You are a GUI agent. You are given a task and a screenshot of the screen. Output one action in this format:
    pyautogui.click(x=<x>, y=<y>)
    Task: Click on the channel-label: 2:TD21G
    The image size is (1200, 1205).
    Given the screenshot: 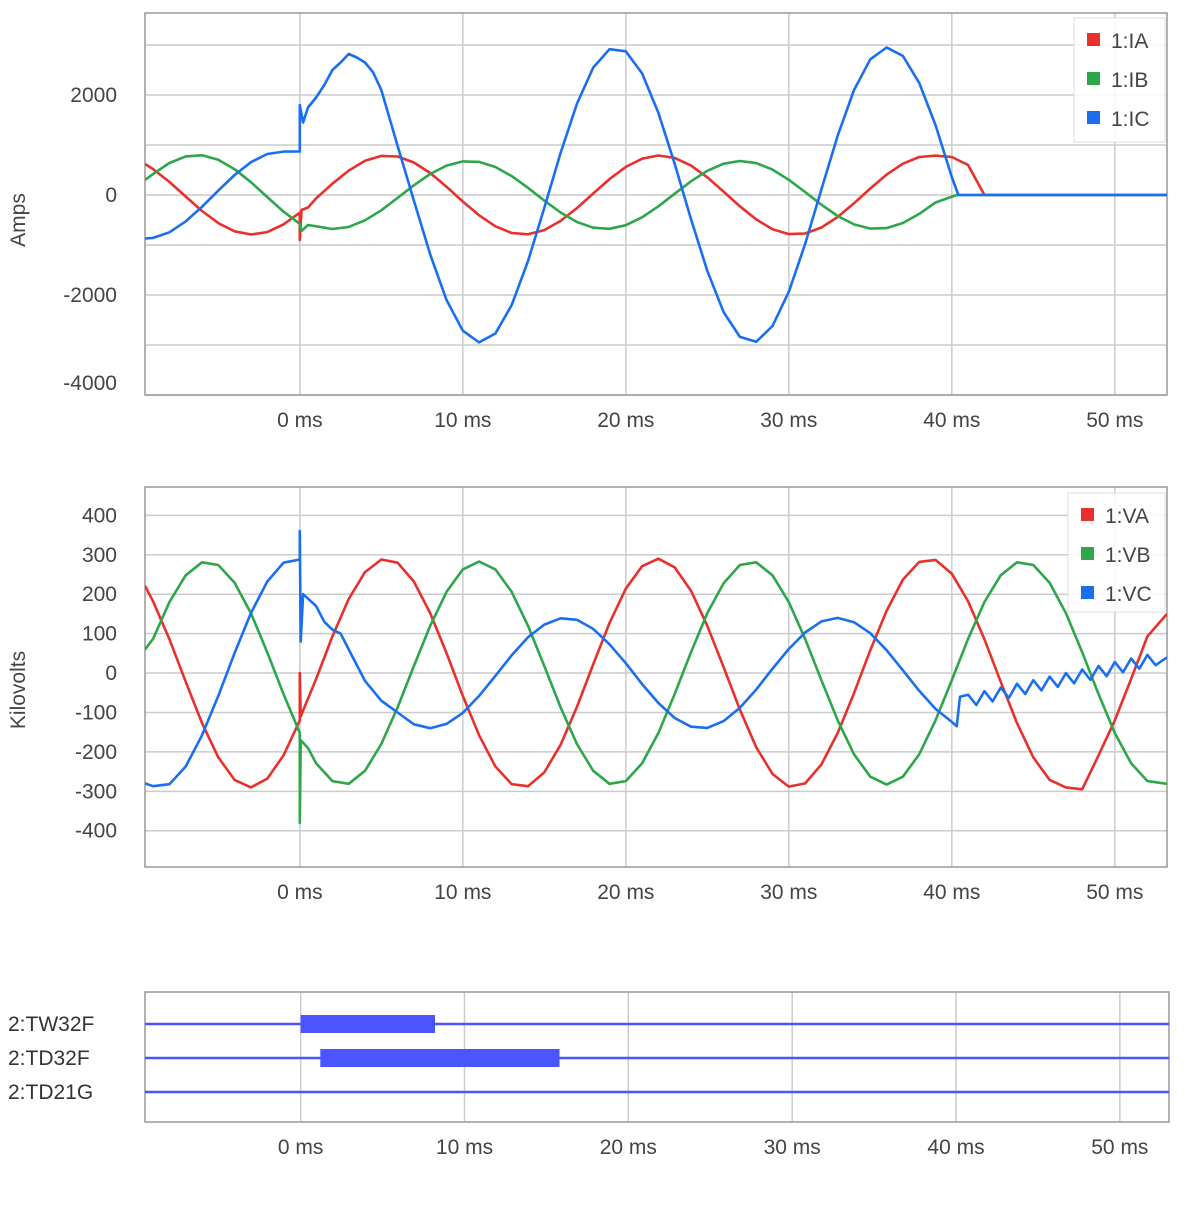 What is the action you would take?
    pyautogui.click(x=50, y=1092)
    